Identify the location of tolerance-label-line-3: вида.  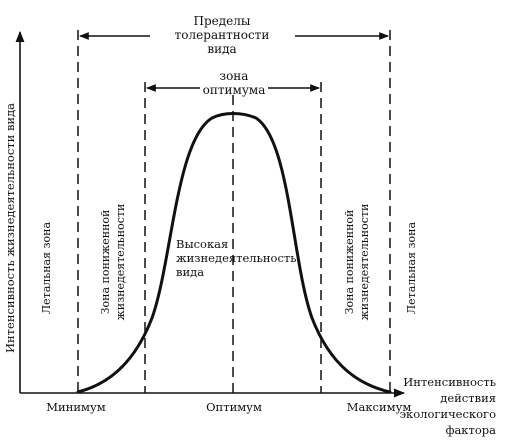
(221, 49).